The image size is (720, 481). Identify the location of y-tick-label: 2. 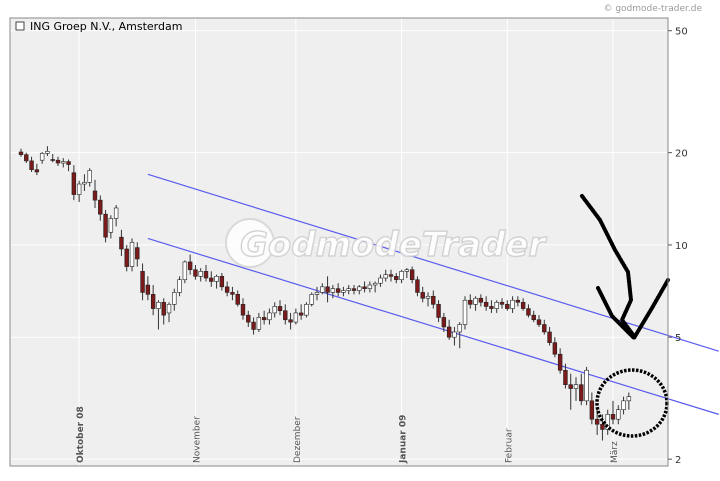
(678, 460).